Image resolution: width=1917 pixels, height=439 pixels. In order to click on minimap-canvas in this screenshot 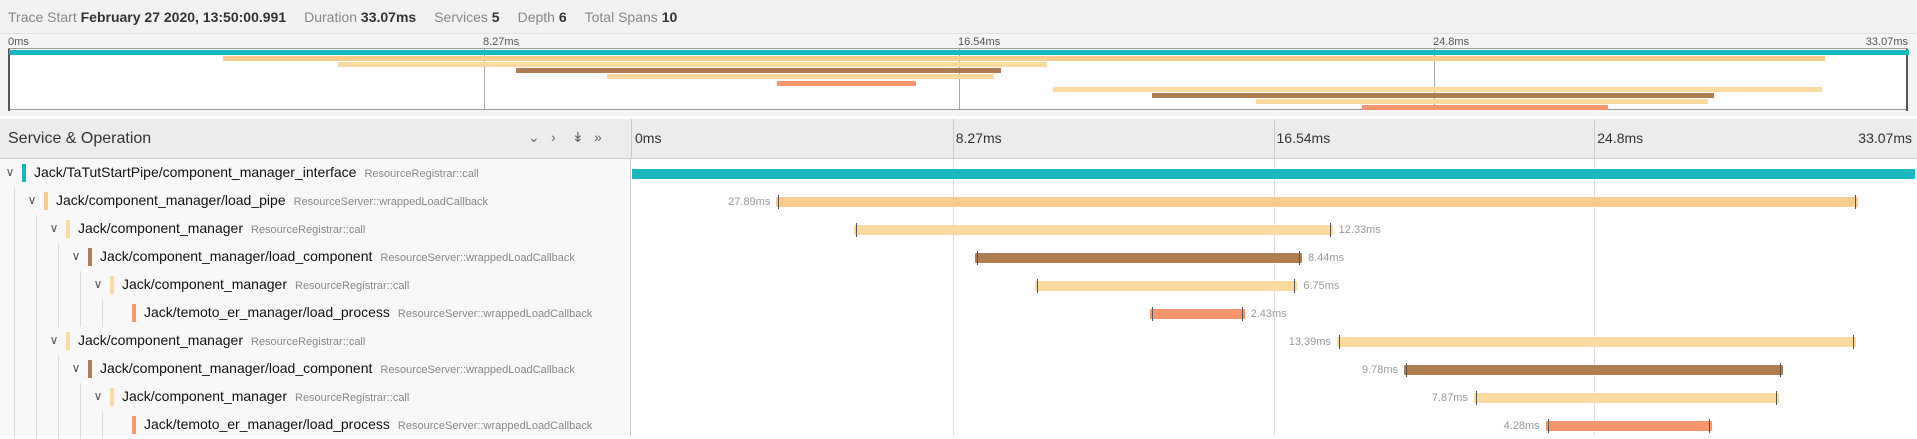, I will do `click(958, 79)`.